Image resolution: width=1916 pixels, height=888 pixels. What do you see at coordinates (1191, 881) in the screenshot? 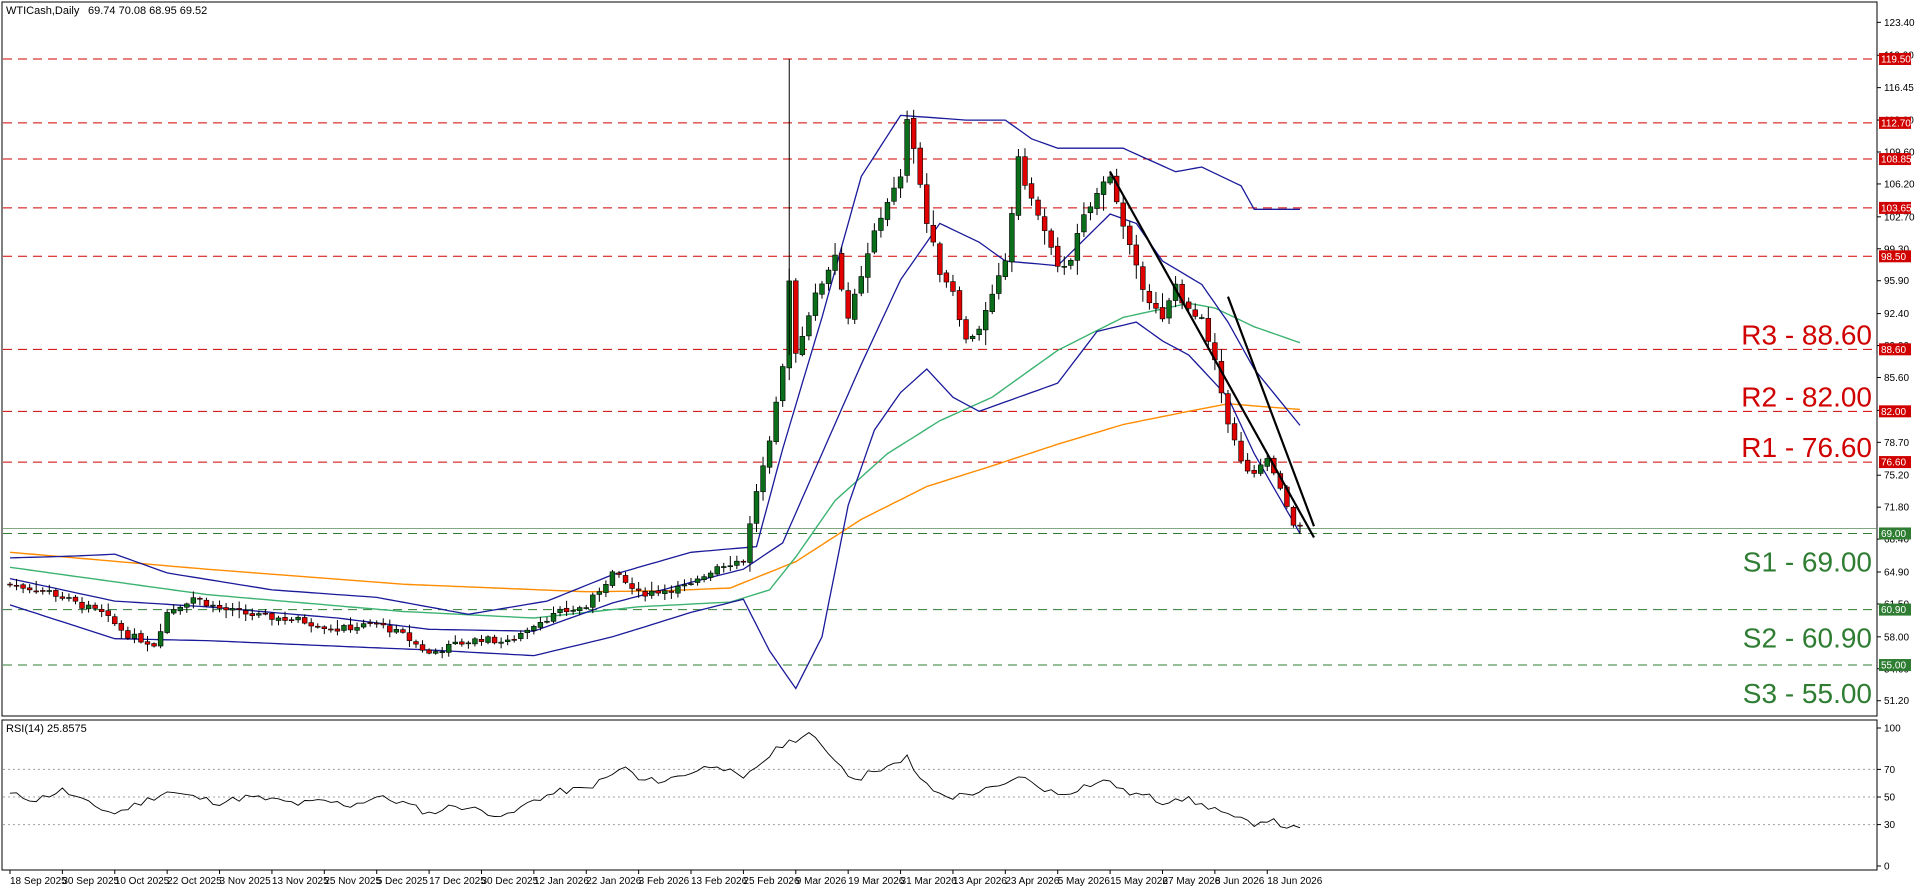
I see `time-tick-label: 27 May 2026` at bounding box center [1191, 881].